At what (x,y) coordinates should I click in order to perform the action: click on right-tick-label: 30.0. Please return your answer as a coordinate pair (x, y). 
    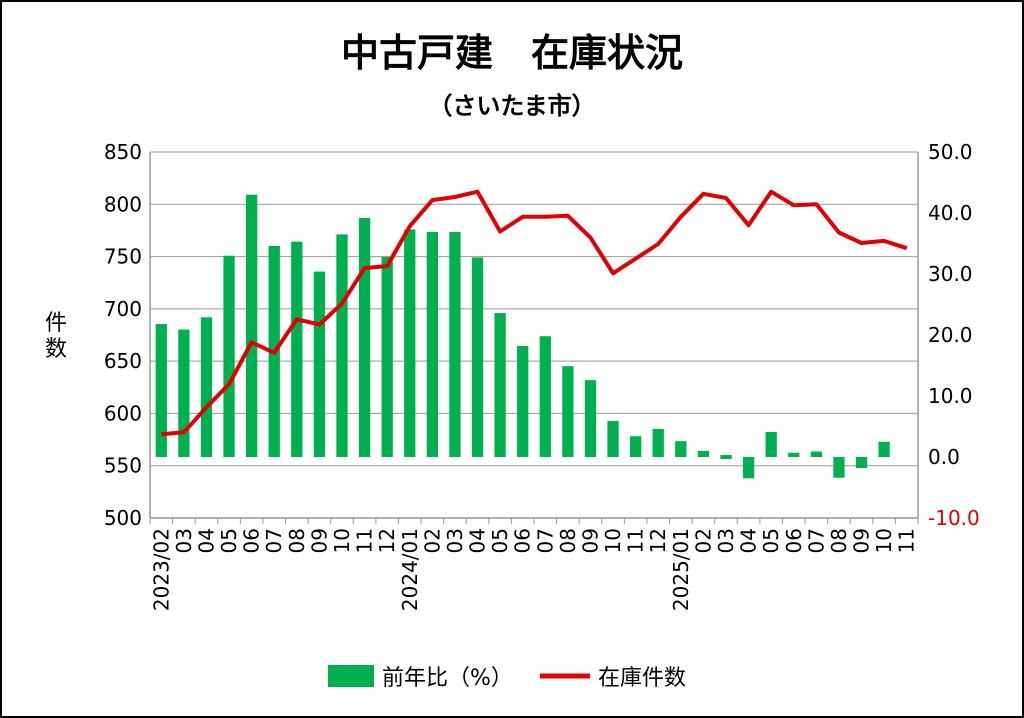
    Looking at the image, I should click on (950, 274).